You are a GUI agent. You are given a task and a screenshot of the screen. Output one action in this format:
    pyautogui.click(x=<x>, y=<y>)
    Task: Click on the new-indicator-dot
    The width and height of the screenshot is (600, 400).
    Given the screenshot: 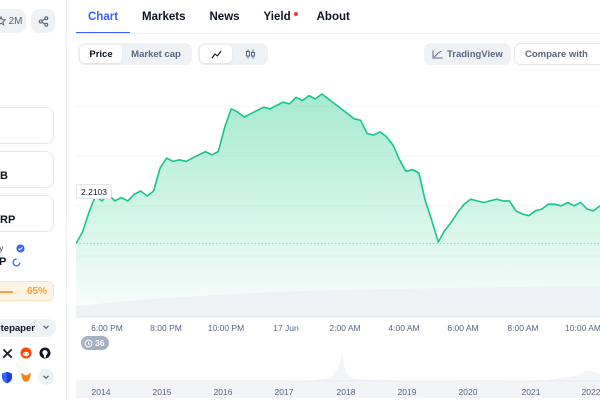 What is the action you would take?
    pyautogui.click(x=295, y=14)
    